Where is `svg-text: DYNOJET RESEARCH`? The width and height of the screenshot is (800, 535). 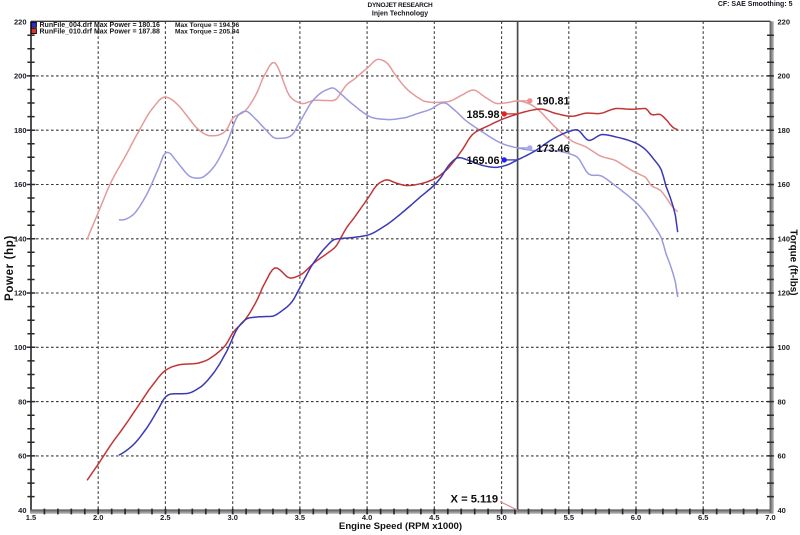 svg-text: DYNOJET RESEARCH is located at coordinates (401, 5).